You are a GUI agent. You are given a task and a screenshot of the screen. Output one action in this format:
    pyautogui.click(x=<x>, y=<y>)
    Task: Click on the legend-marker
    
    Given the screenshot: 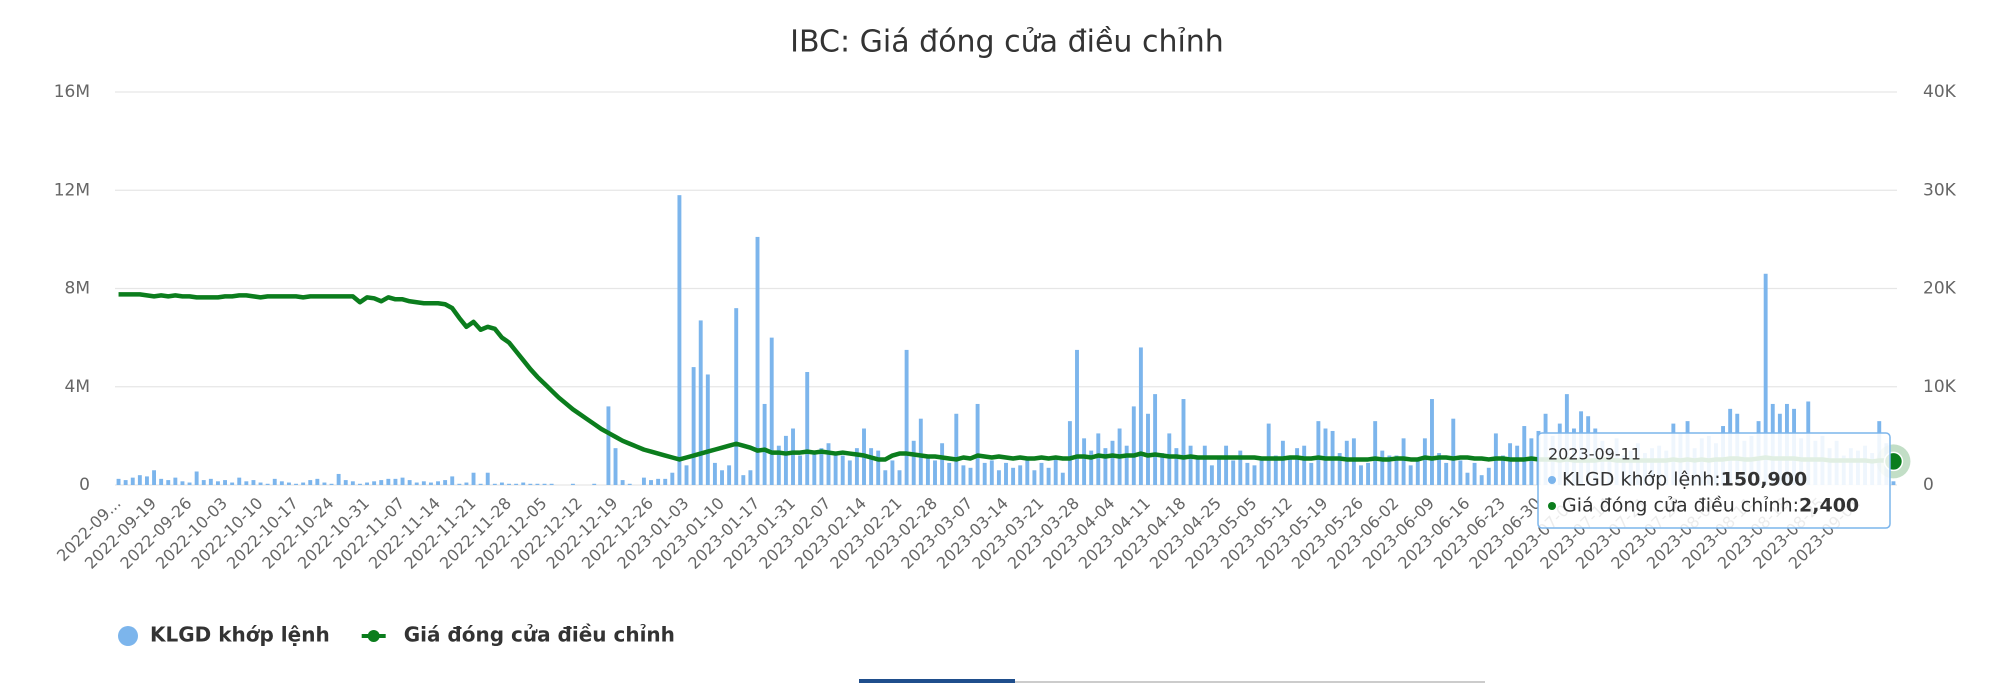 What is the action you would take?
    pyautogui.click(x=128, y=636)
    